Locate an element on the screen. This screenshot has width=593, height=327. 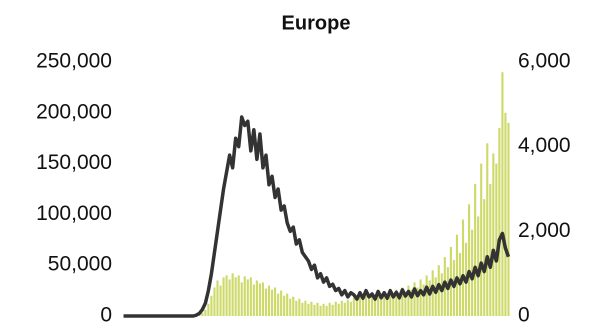
y-tick-label: 50,000 is located at coordinates (80, 264).